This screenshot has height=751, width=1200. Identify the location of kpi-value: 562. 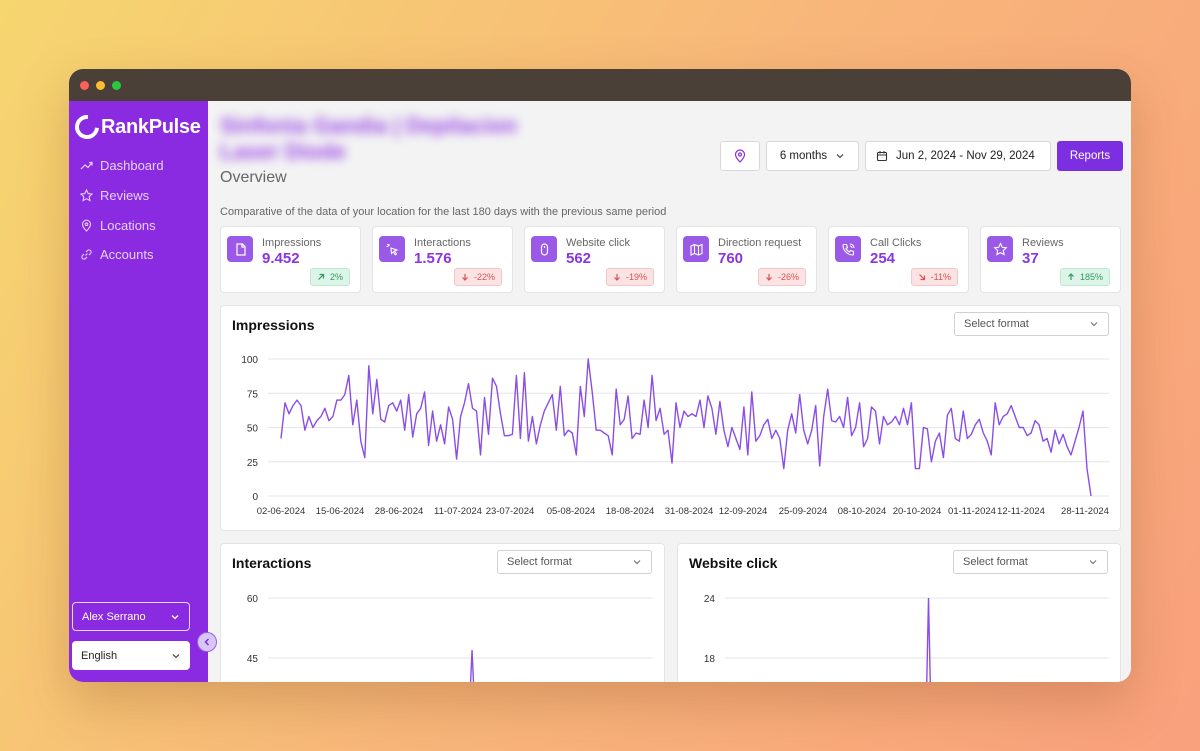
(579, 258).